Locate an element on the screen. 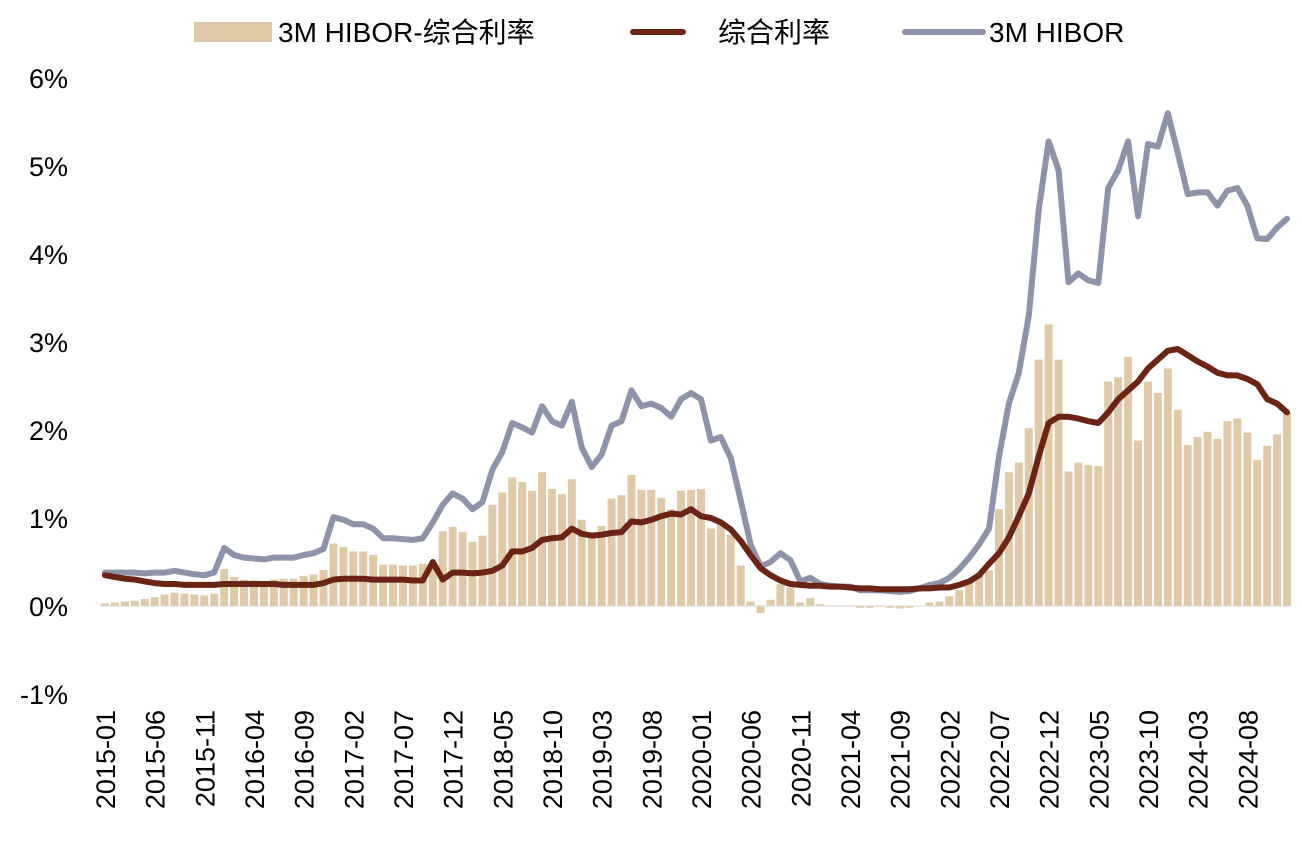 The width and height of the screenshot is (1302, 857). x-tick-label: 2022-07 is located at coordinates (1000, 759).